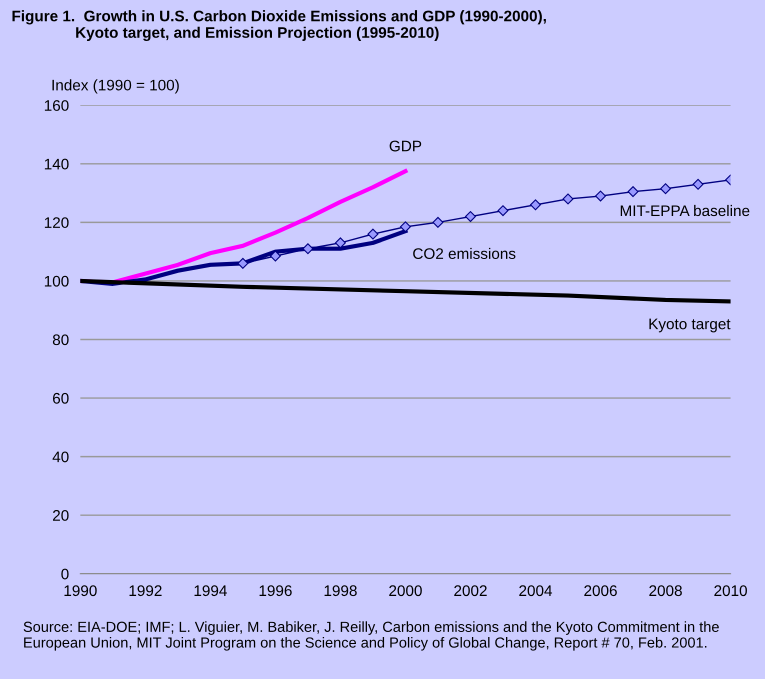 This screenshot has width=765, height=679. I want to click on y-tick-label: 80, so click(60, 340).